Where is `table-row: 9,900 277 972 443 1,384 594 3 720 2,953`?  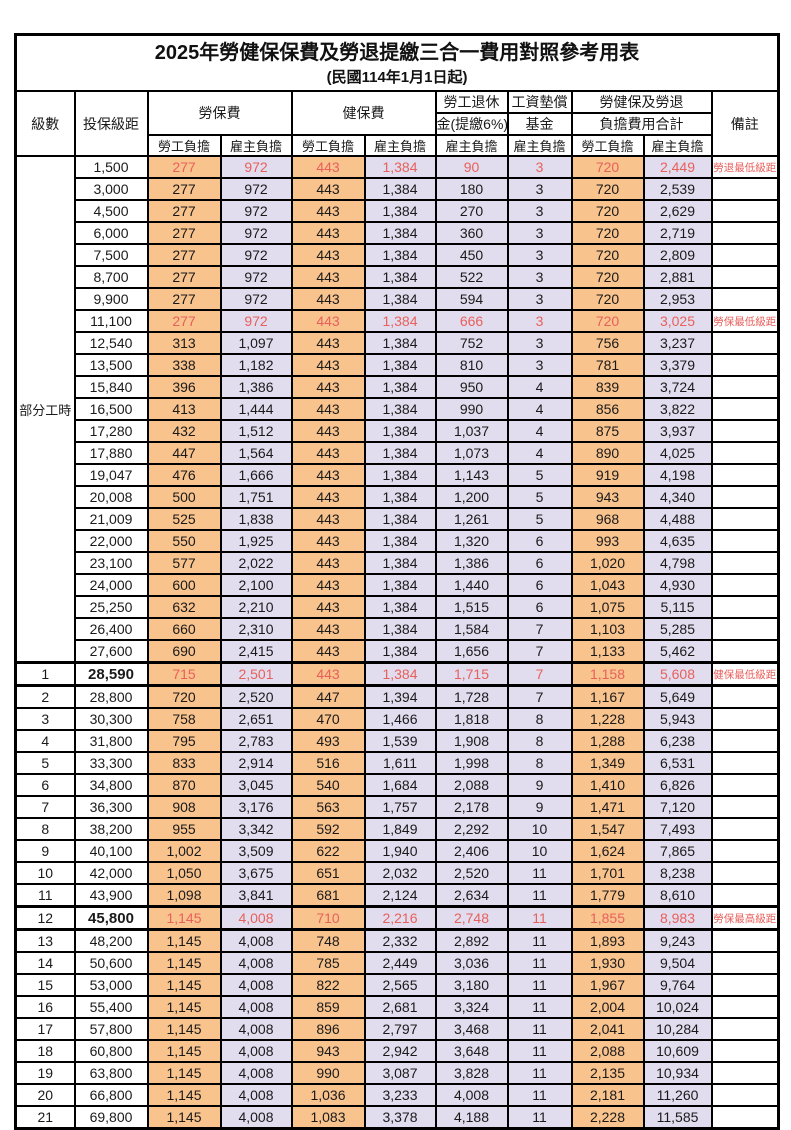 table-row: 9,900 277 972 443 1,384 594 3 720 2,953 is located at coordinates (398, 299).